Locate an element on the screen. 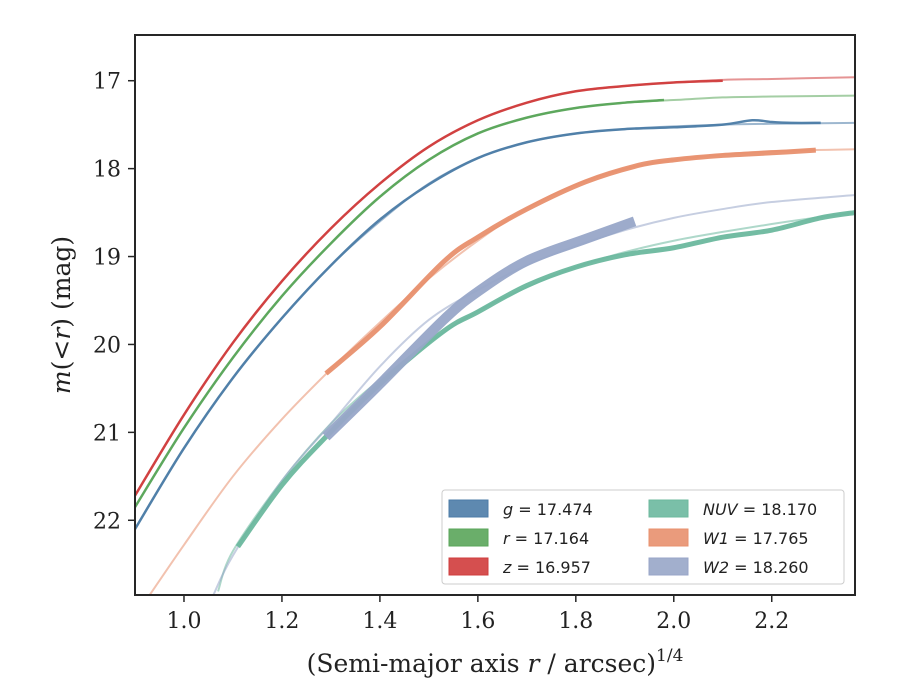  y-tick-label: 20 is located at coordinates (107, 345).